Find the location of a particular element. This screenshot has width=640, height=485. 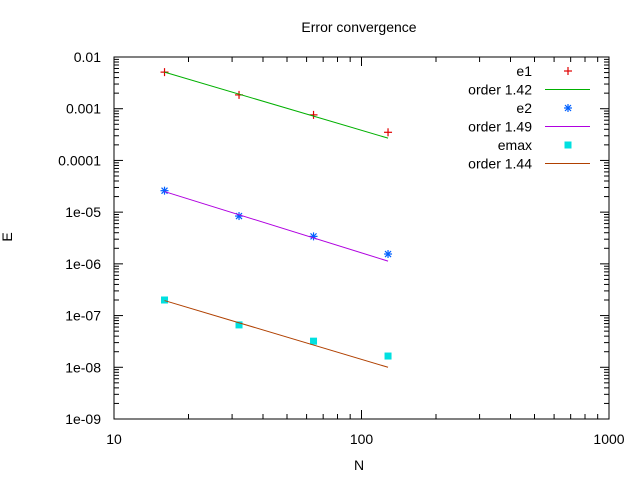

chart-title: Error convergence is located at coordinates (358, 27).